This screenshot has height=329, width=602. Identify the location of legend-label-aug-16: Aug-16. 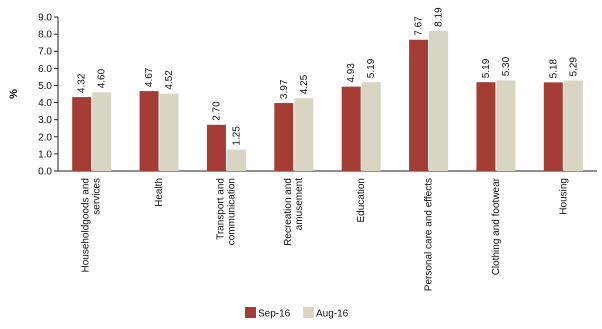
(332, 314).